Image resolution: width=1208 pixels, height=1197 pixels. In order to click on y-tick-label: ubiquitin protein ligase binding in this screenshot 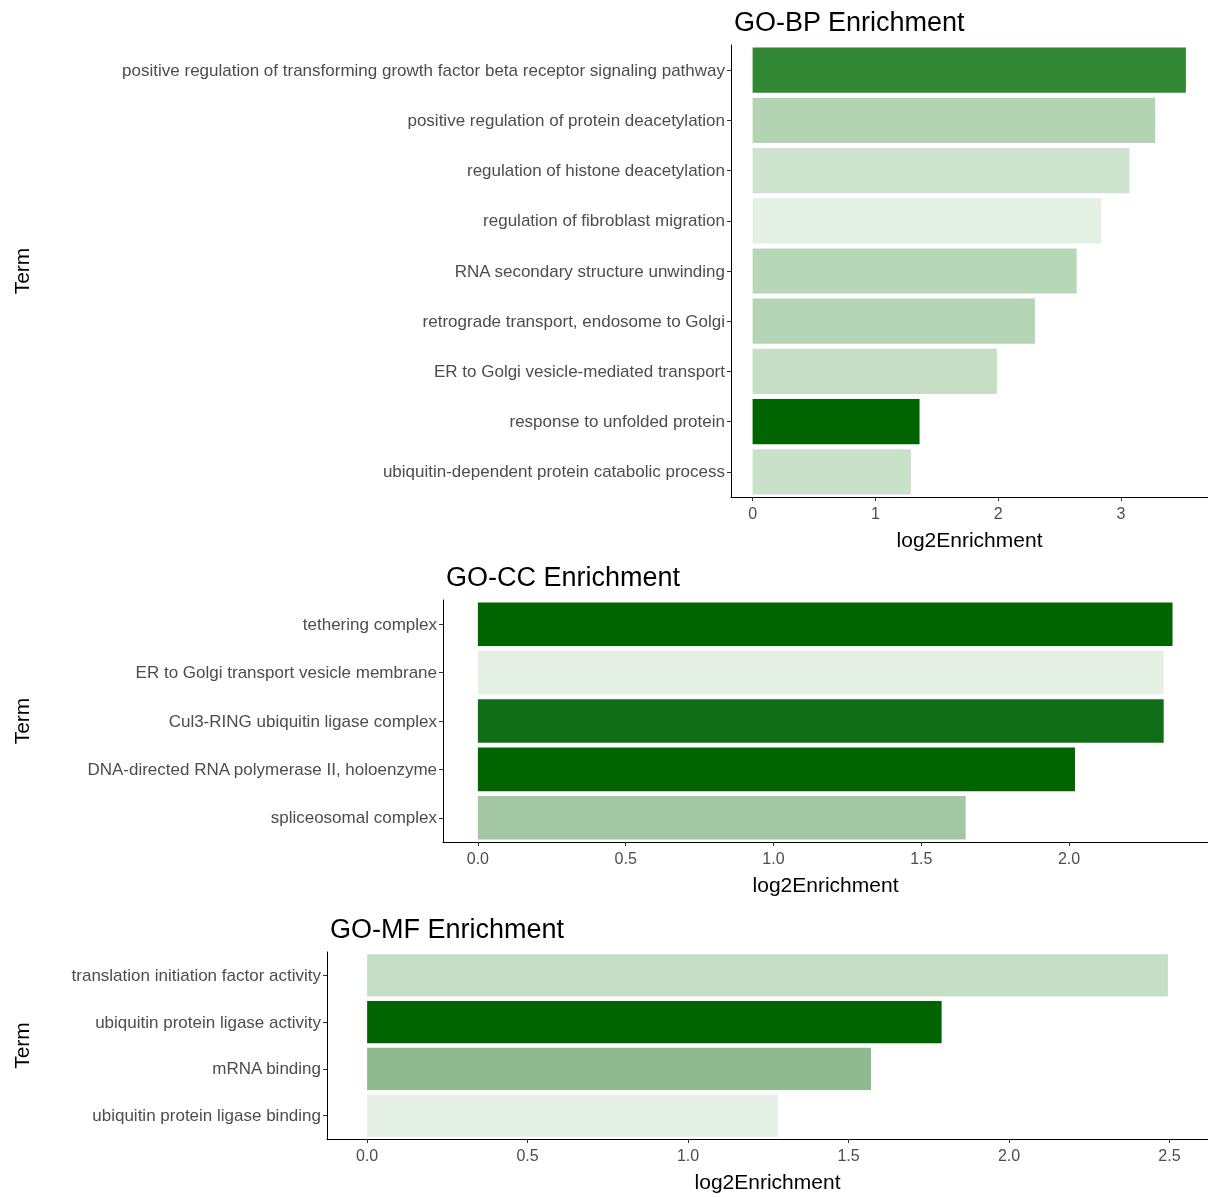, I will do `click(206, 1116)`.